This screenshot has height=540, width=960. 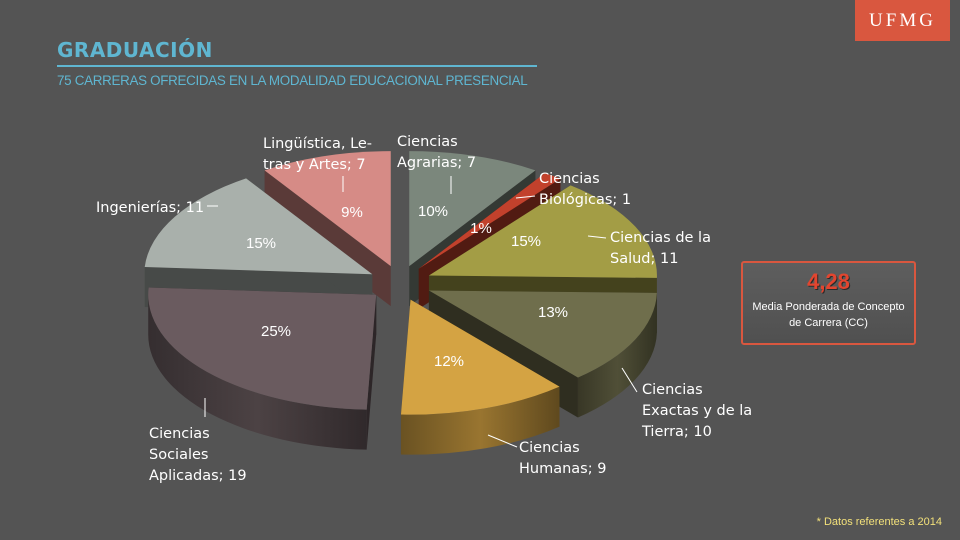 I want to click on slice-percent-label: 25%, so click(x=276, y=331).